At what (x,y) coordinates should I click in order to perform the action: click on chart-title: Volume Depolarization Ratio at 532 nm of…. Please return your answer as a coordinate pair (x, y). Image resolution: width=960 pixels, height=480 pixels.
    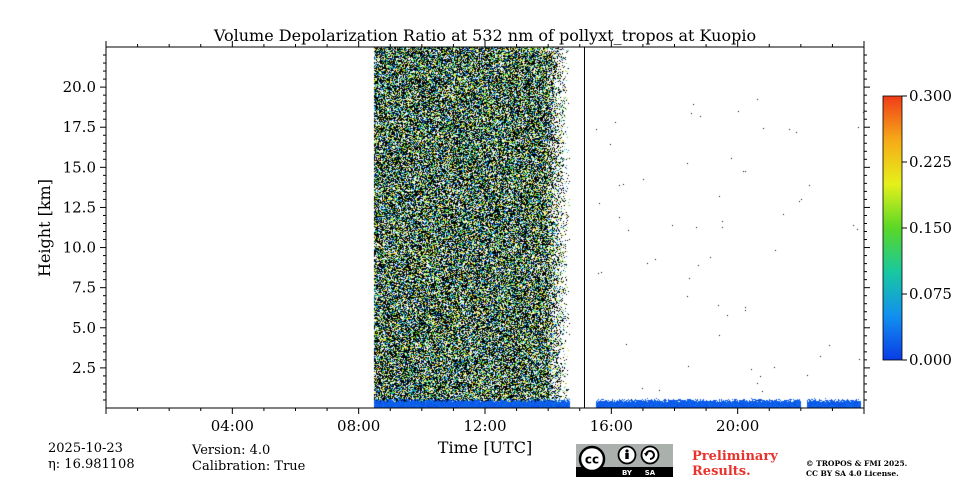
    Looking at the image, I should click on (484, 35).